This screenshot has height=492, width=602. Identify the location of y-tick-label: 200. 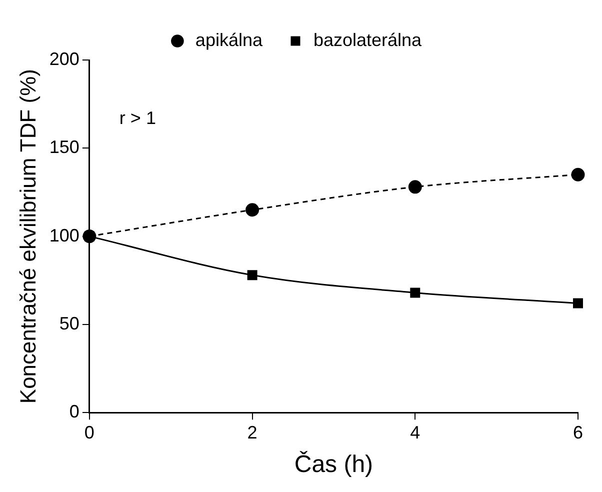
(64, 58).